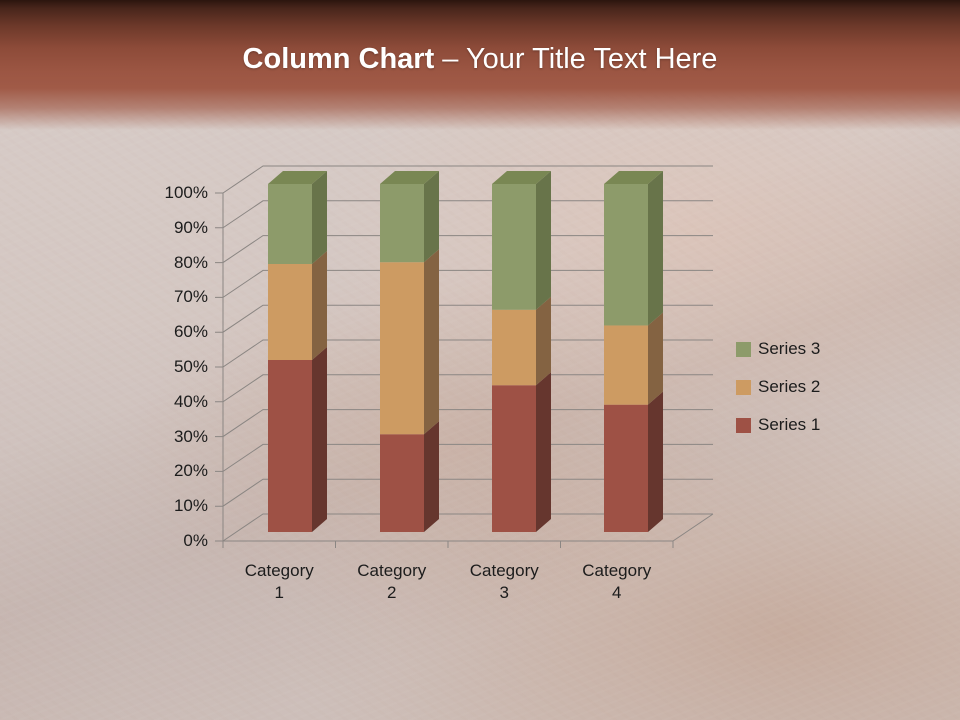  I want to click on legend-label: Series 1, so click(789, 424).